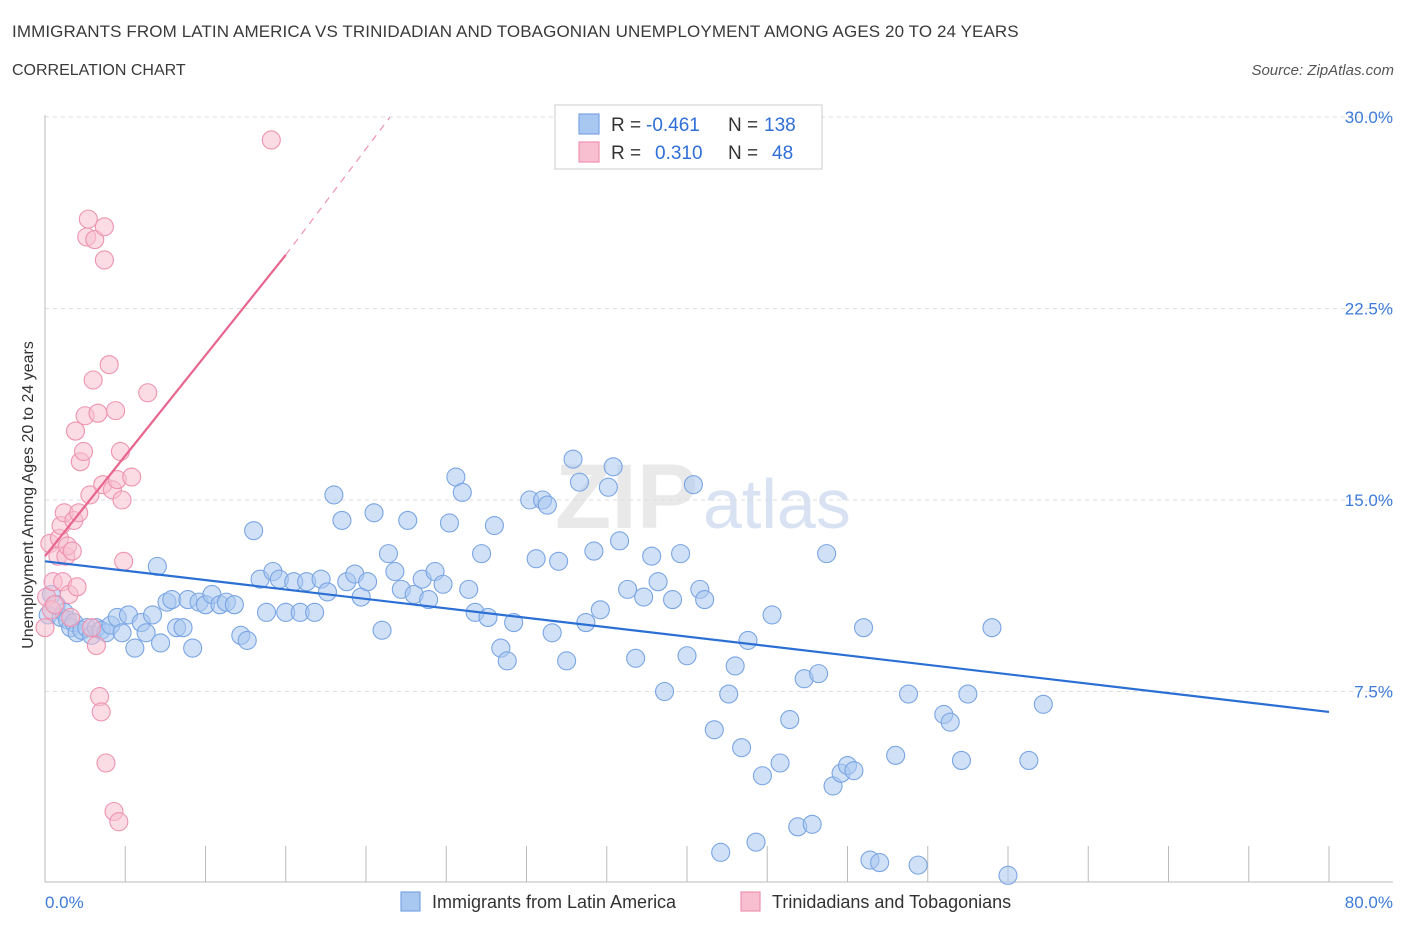  What do you see at coordinates (891, 902) in the screenshot?
I see `bottom-legend-label-pink: Trinidadians and Tobagonians` at bounding box center [891, 902].